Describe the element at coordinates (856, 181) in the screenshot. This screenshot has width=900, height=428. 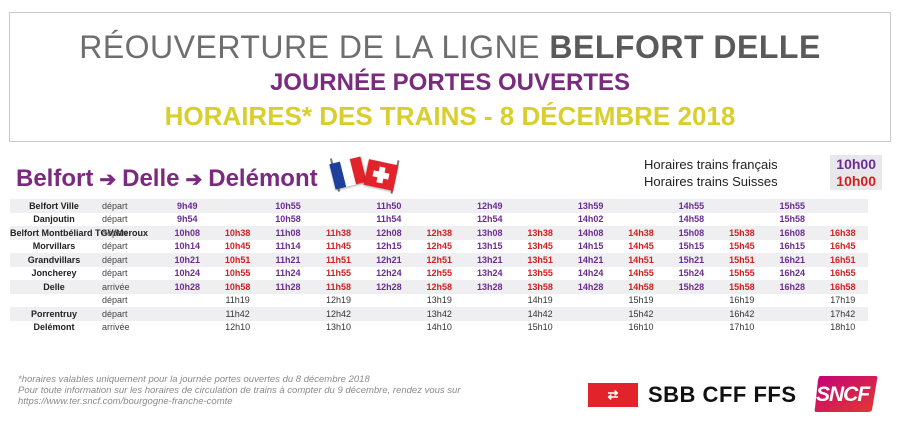
I see `legend-swiss-sample: 10h00` at that location.